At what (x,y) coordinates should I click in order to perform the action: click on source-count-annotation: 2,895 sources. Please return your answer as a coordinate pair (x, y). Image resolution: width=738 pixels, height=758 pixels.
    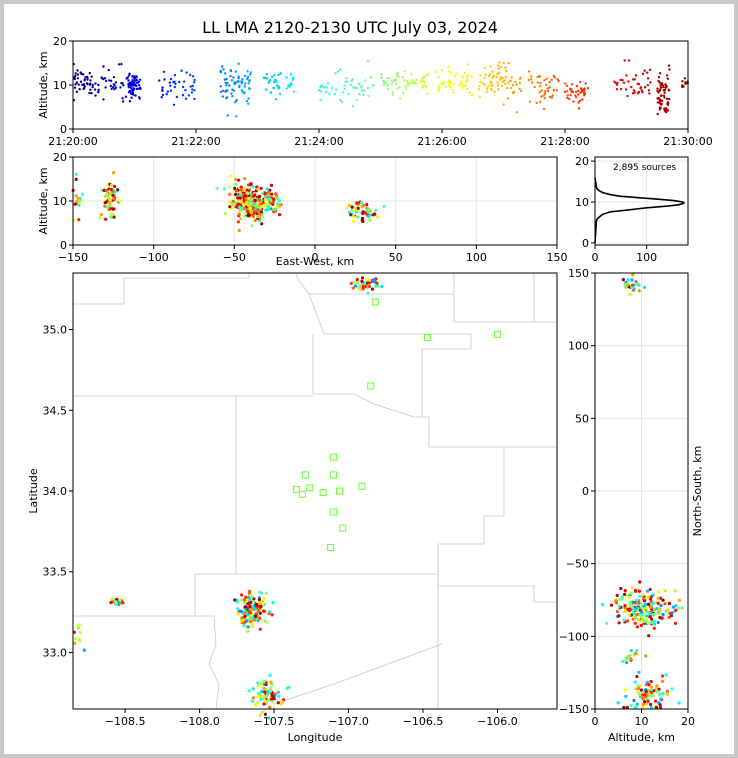
    Looking at the image, I should click on (645, 168).